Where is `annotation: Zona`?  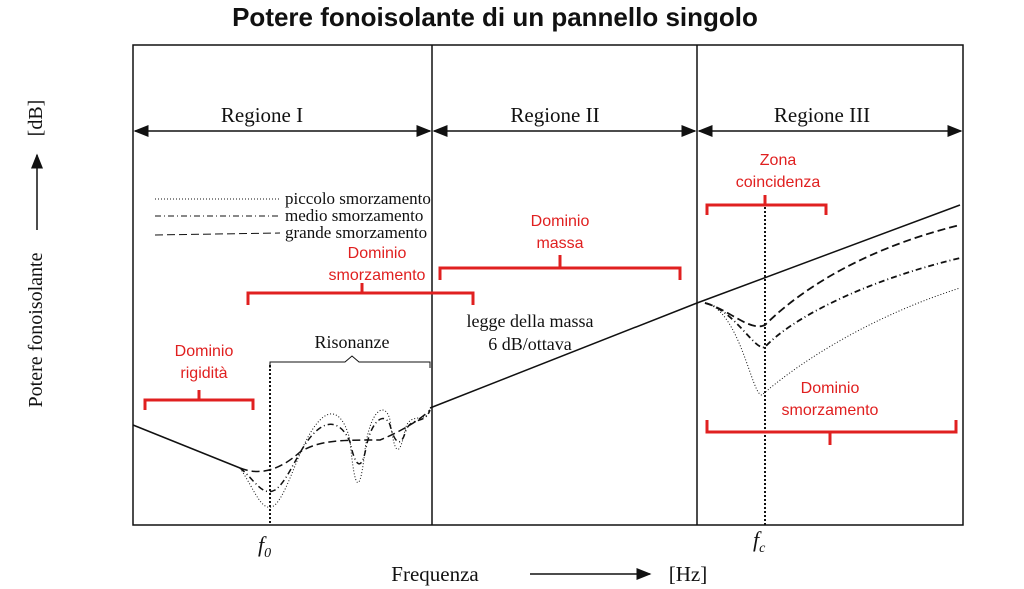 annotation: Zona is located at coordinates (778, 160).